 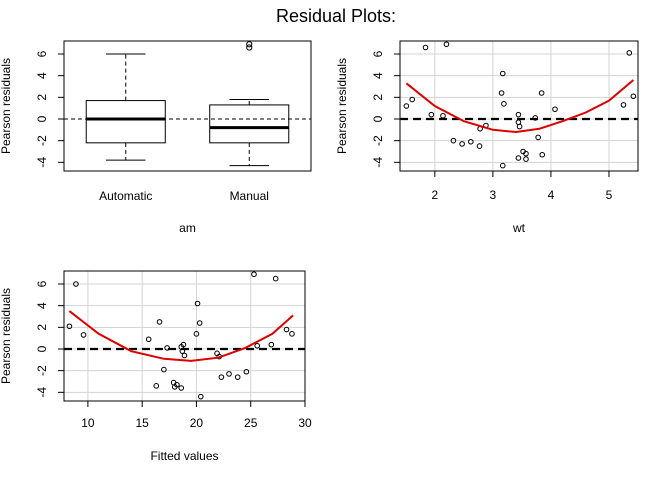 I want to click on x-tick-label: 30, so click(x=305, y=423).